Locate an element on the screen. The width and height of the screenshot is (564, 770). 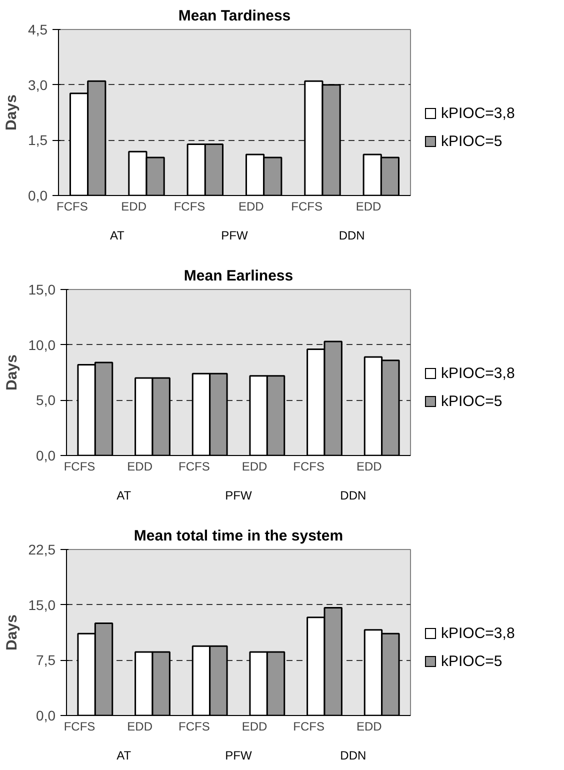
y-tick-label: 1,5 is located at coordinates (38, 140).